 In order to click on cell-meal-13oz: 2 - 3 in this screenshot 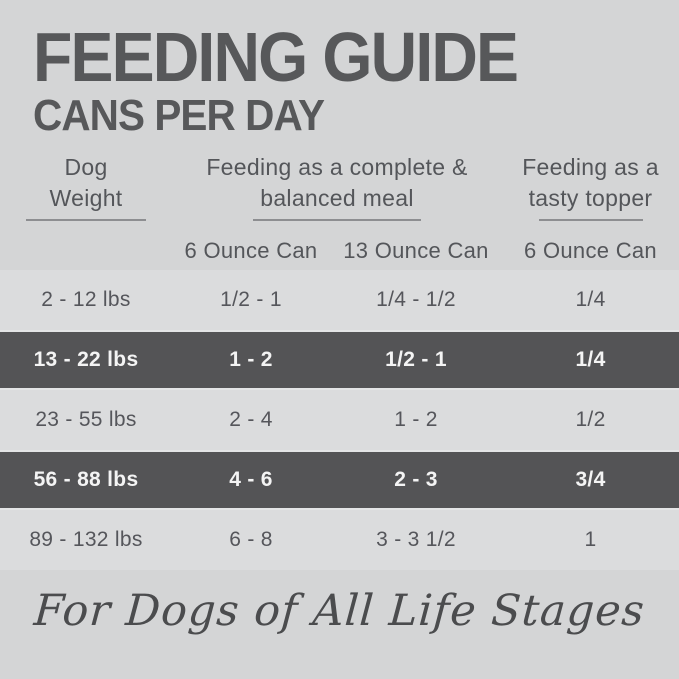, I will do `click(416, 479)`.